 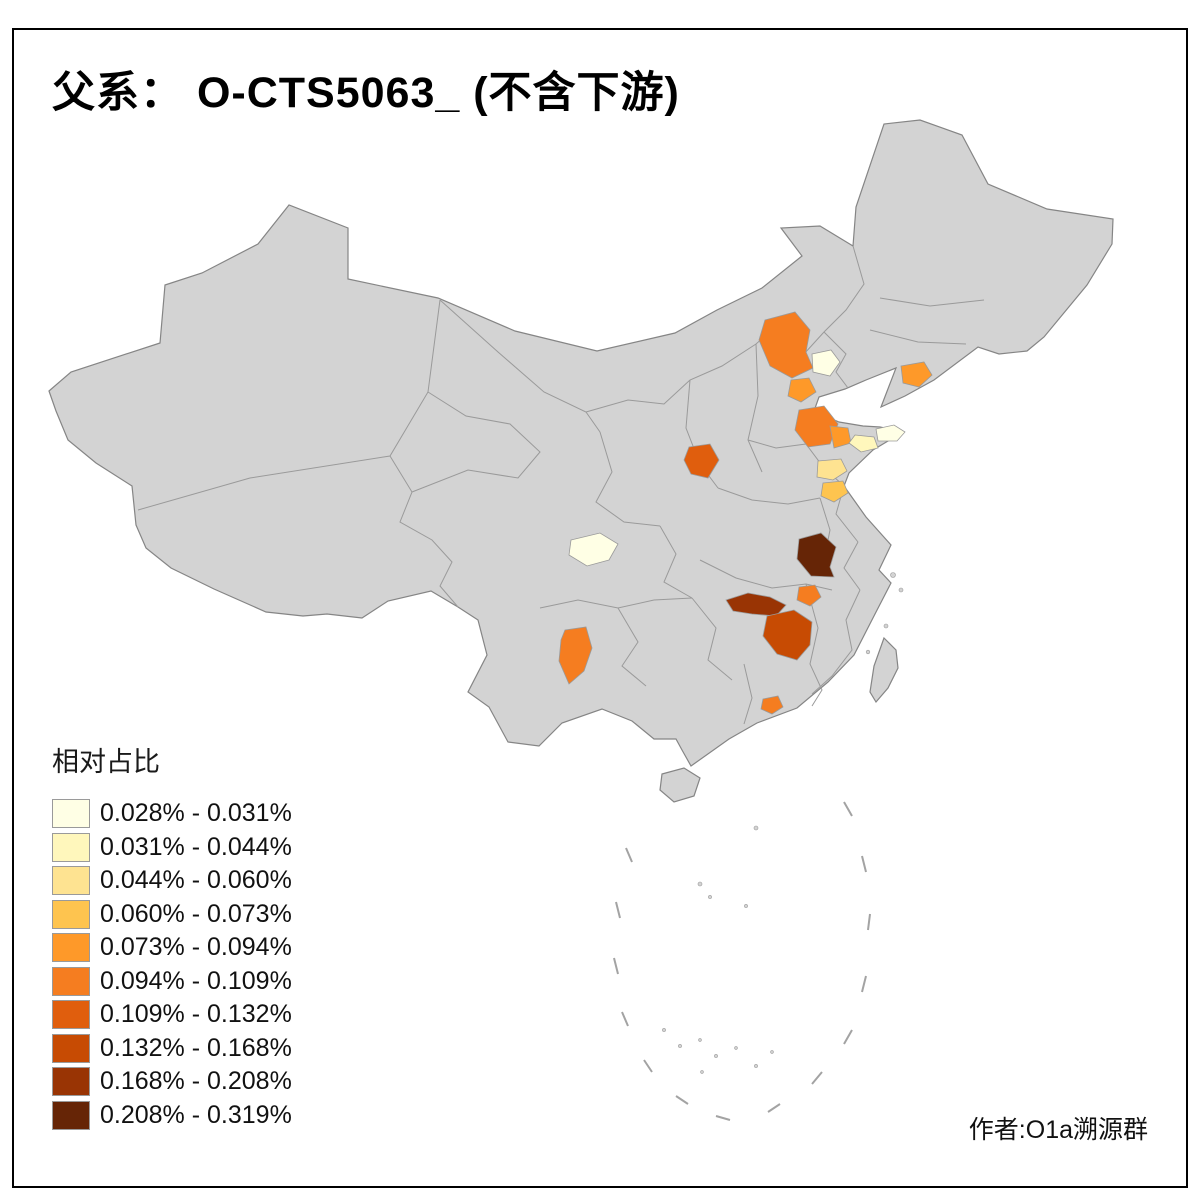 What do you see at coordinates (772, 705) in the screenshot?
I see `region-guangdong-coast` at bounding box center [772, 705].